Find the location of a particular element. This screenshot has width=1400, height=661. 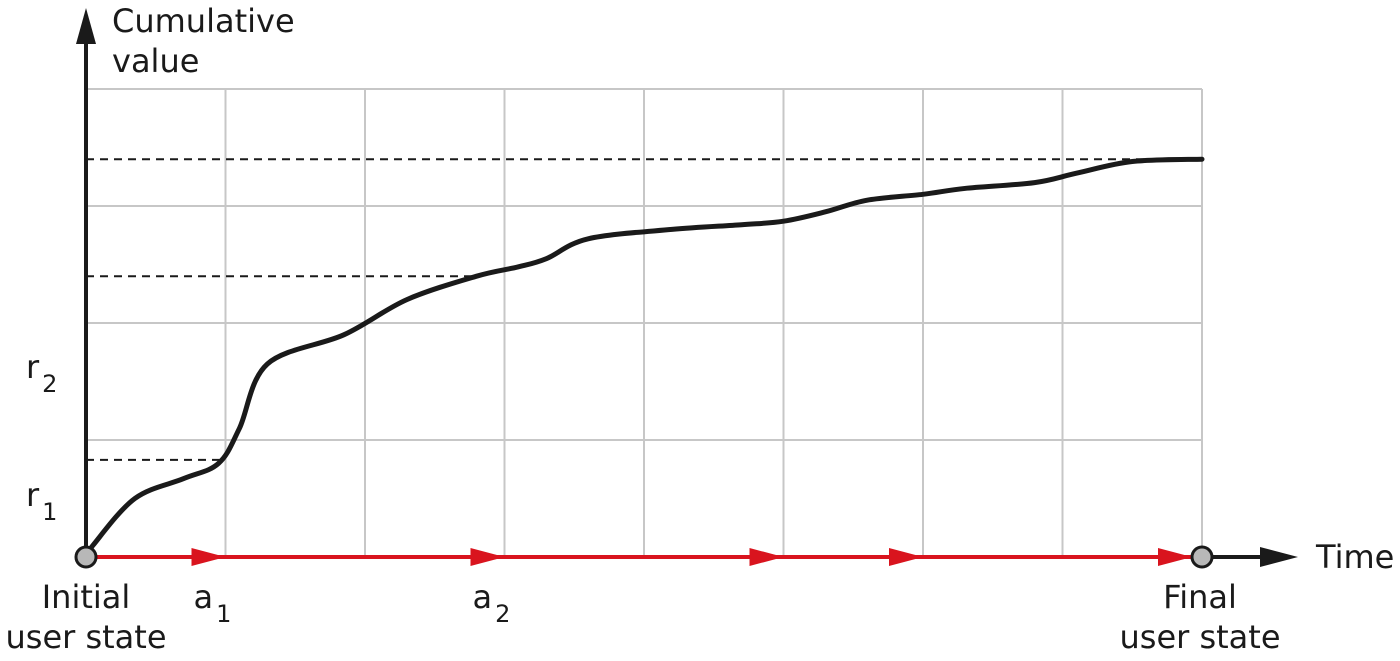

final-state-point is located at coordinates (1202, 557).